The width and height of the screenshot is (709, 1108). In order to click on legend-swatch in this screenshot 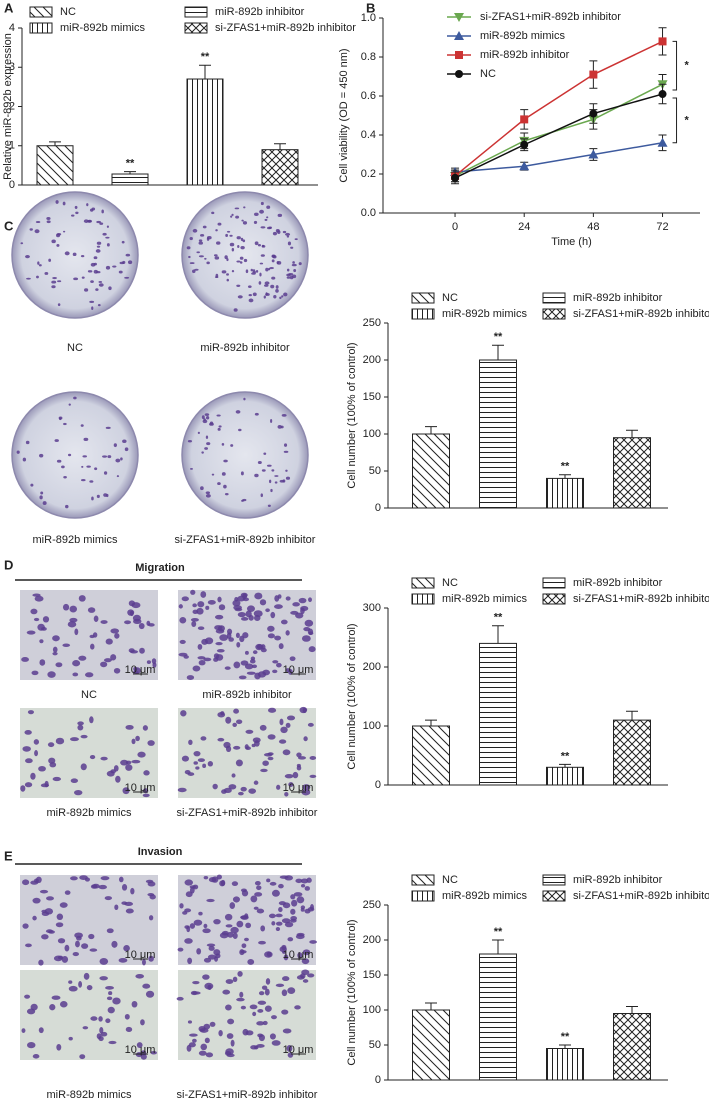, I will do `click(554, 896)`.